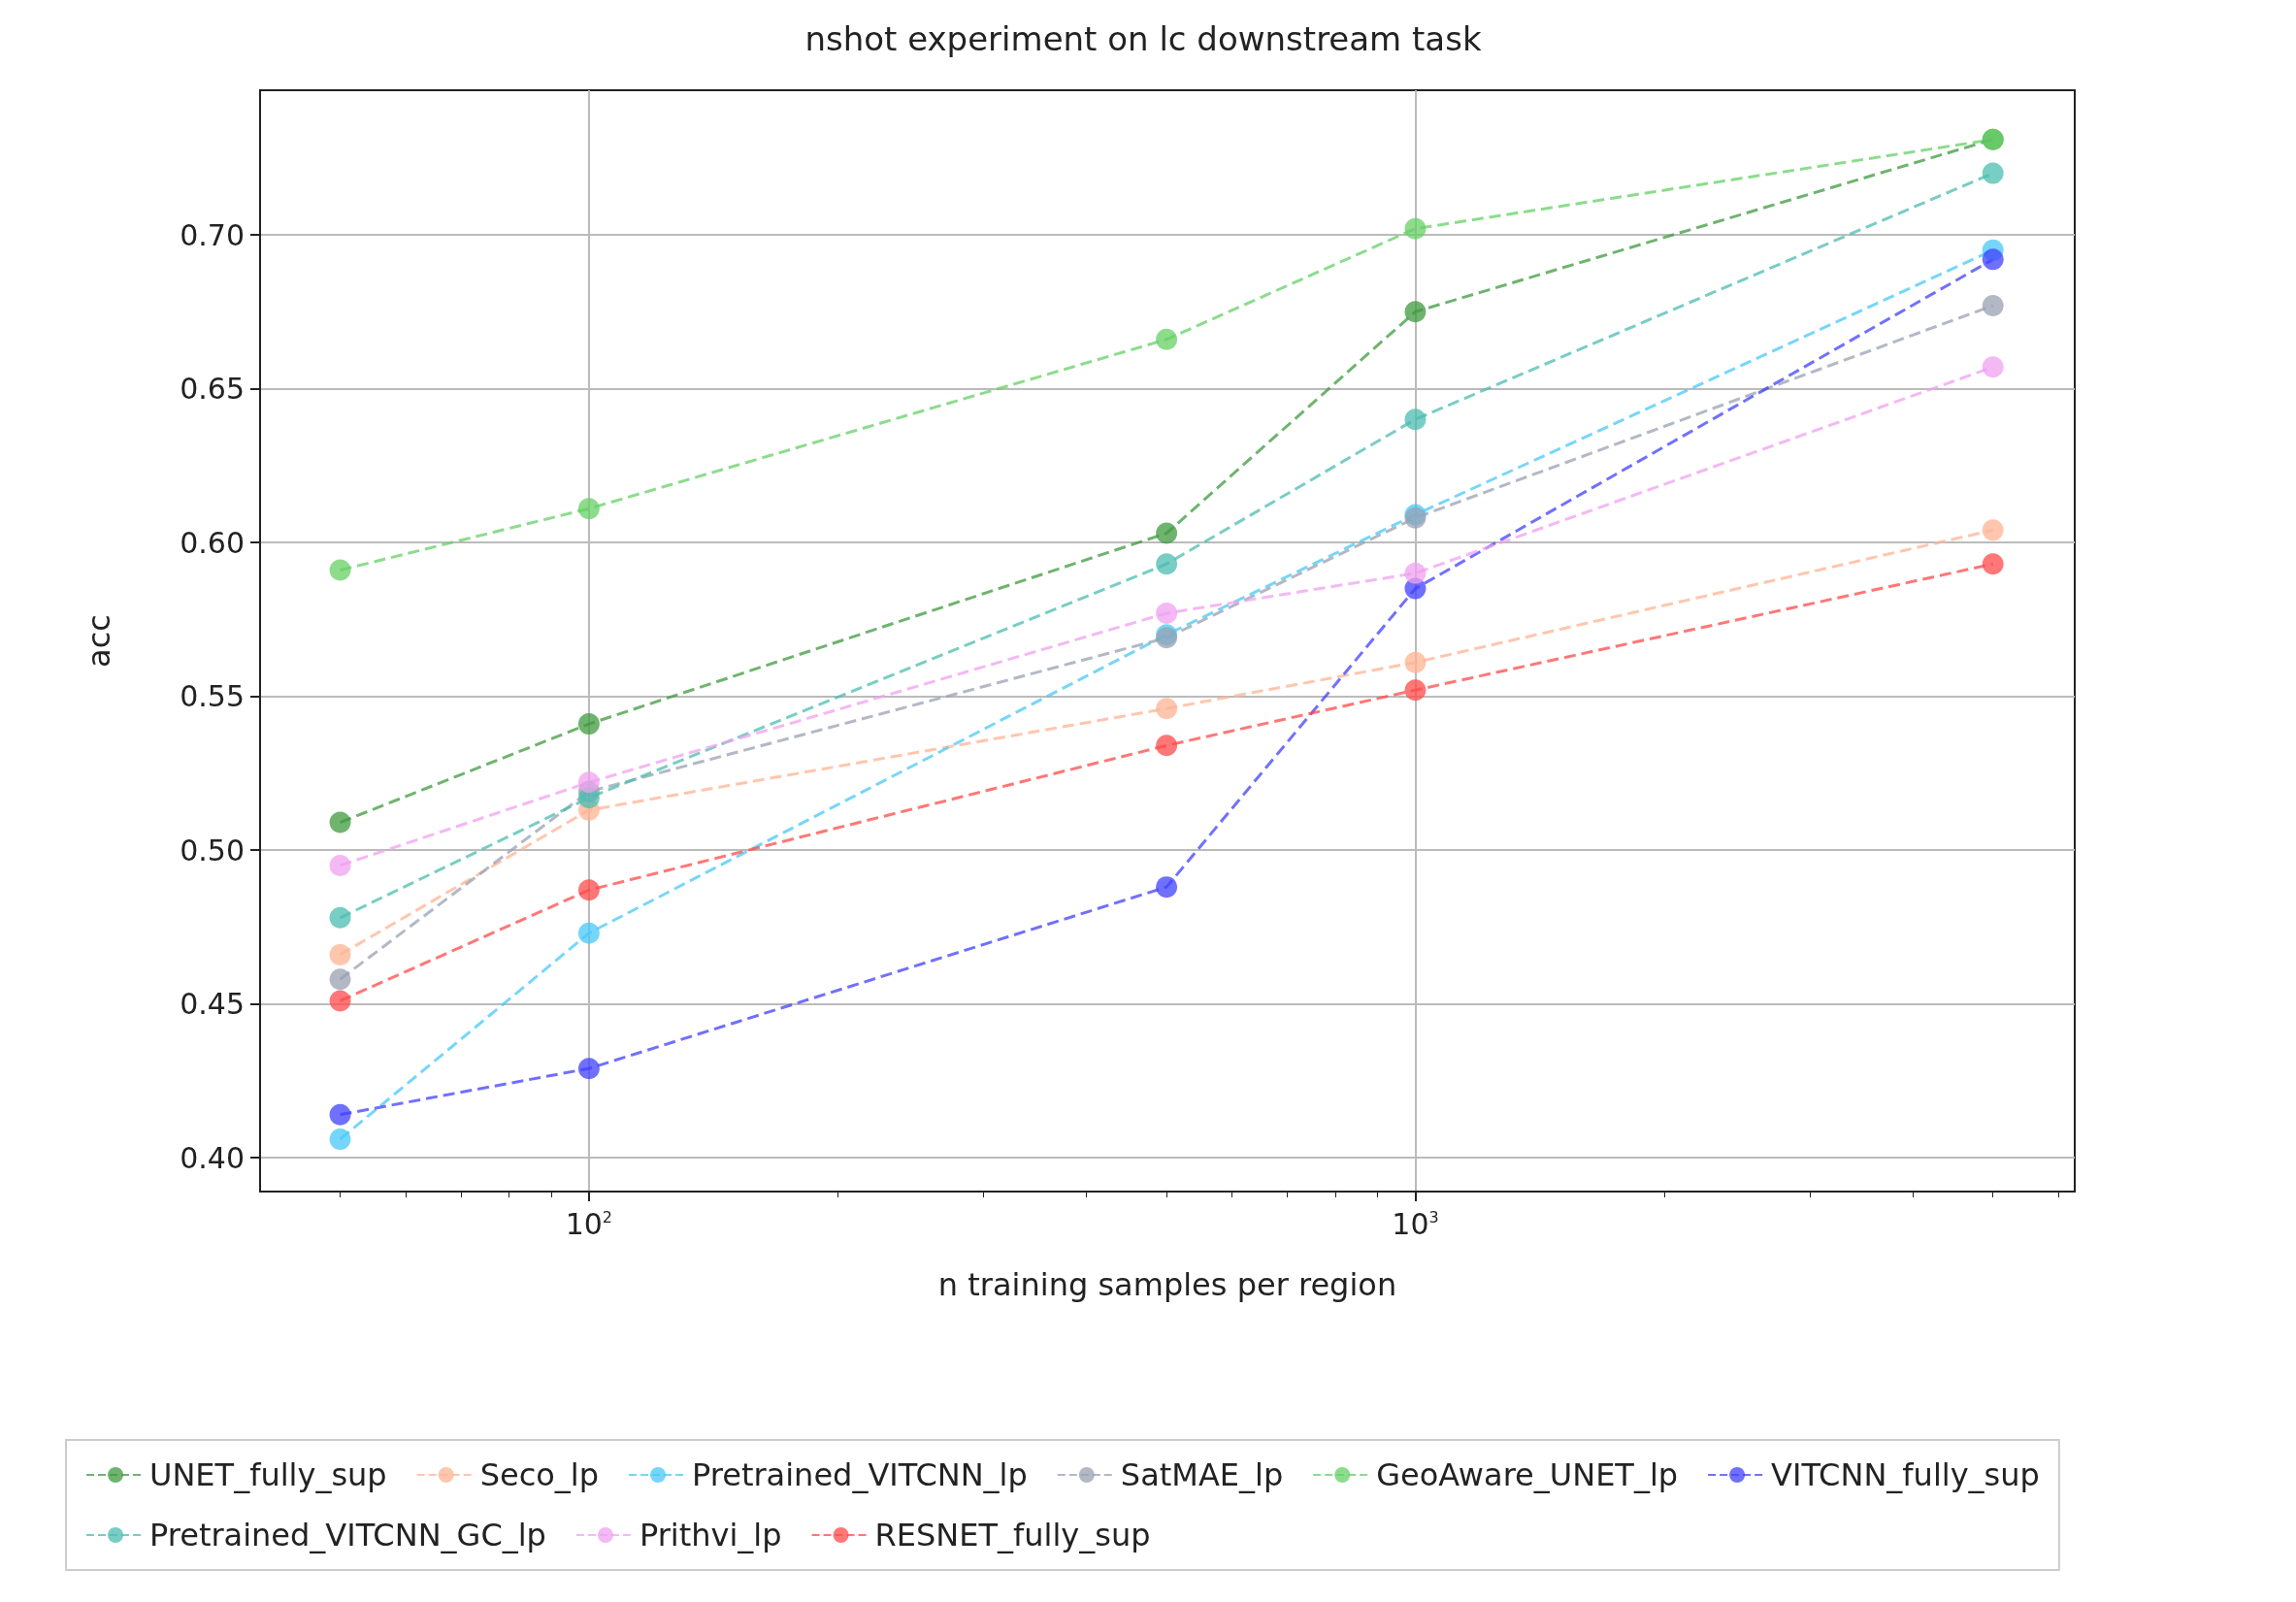 This screenshot has height=1602, width=2296. I want to click on legend-label: Prithvi_lp, so click(710, 1535).